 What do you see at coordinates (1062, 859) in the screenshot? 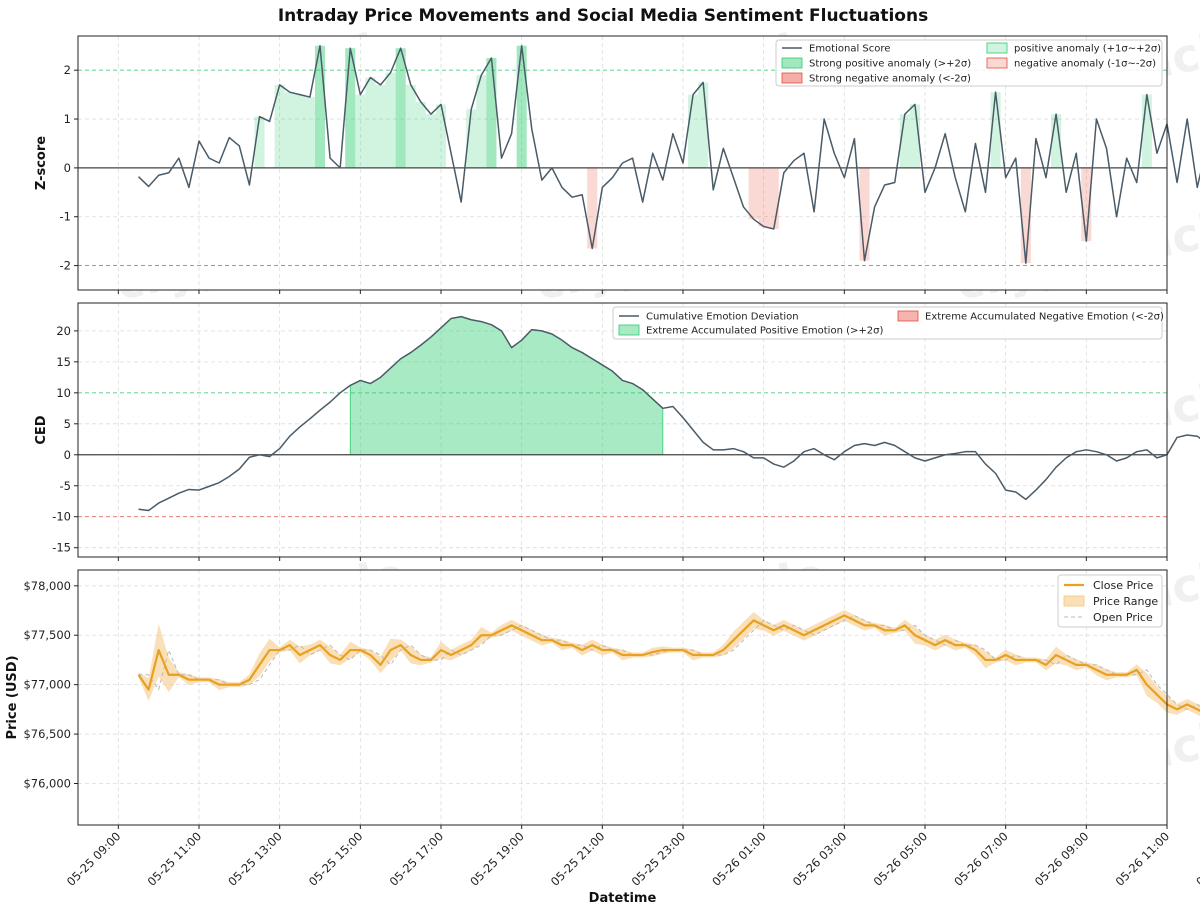
I see `x-tick-label: 05-26 09:00` at bounding box center [1062, 859].